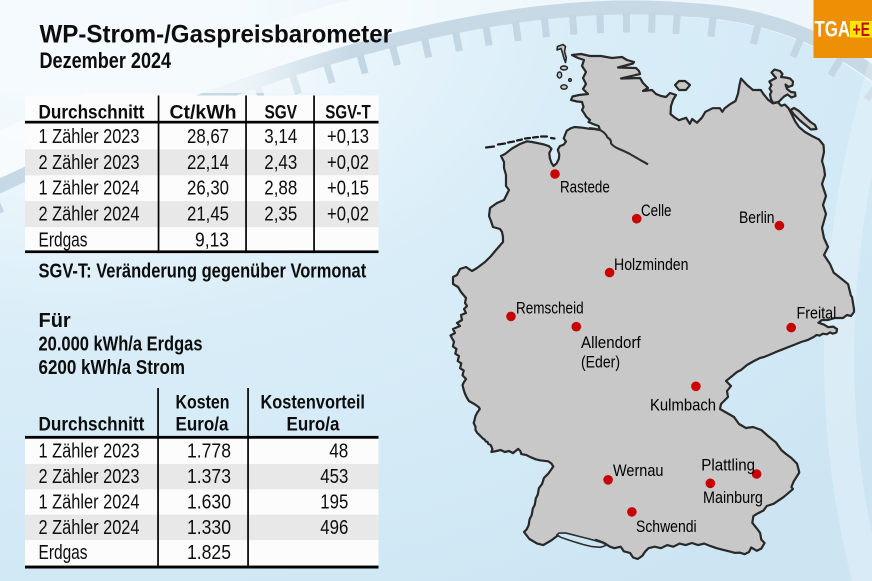  What do you see at coordinates (348, 189) in the screenshot?
I see `svg-text: +0,15` at bounding box center [348, 189].